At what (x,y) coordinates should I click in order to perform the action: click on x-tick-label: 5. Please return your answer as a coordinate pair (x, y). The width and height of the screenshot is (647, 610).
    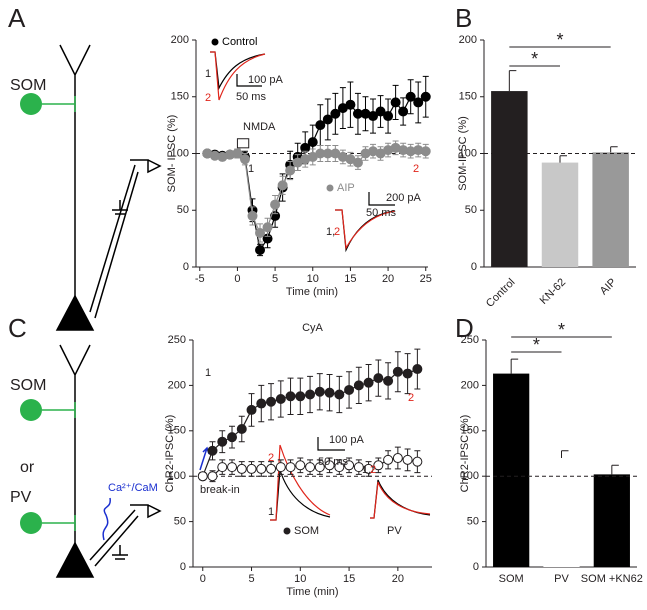
    Looking at the image, I should click on (275, 279).